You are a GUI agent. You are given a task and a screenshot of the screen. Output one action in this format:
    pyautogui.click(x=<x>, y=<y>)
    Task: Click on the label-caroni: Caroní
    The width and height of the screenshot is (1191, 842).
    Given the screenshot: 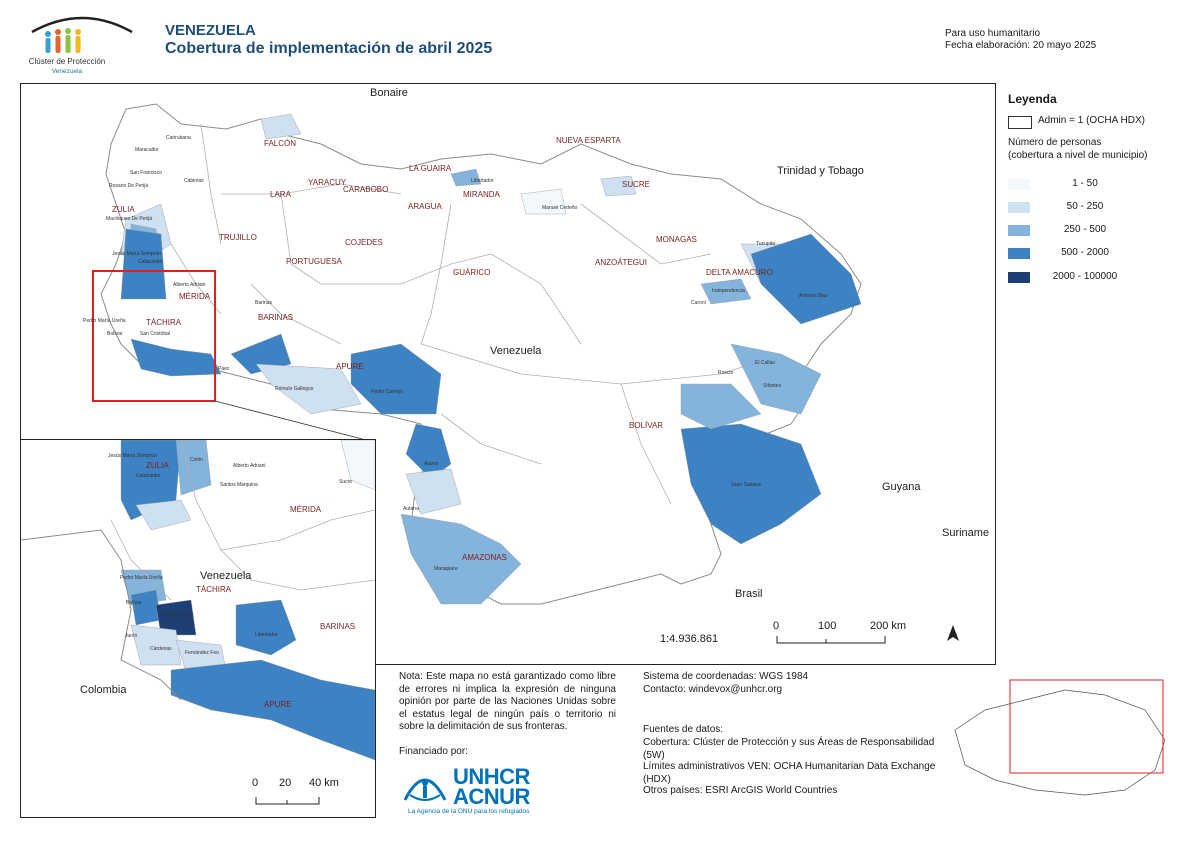 What is the action you would take?
    pyautogui.click(x=699, y=303)
    